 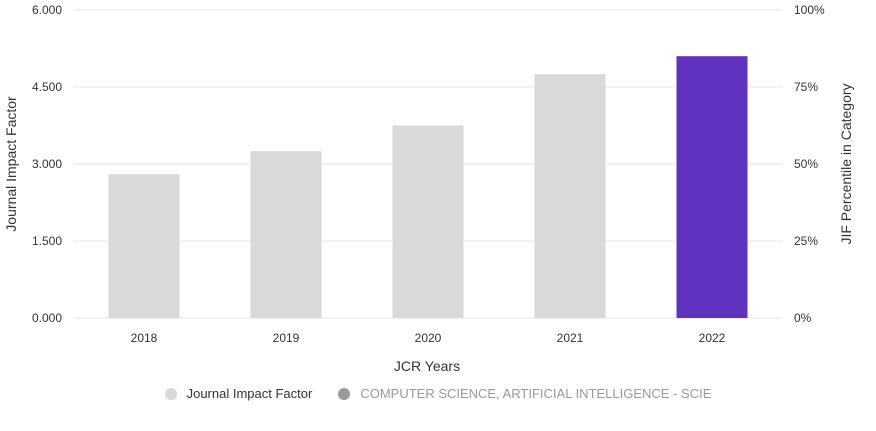 What do you see at coordinates (712, 338) in the screenshot?
I see `x-tick-label: 2022` at bounding box center [712, 338].